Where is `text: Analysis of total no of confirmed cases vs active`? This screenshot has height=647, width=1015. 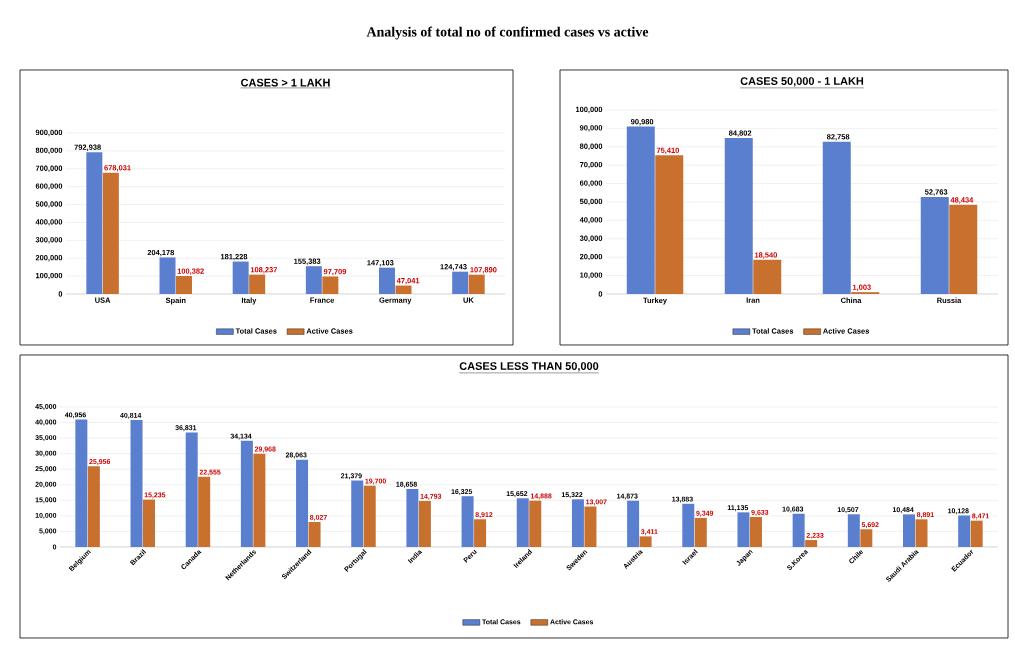
text: Analysis of total no of confirmed cases vs active is located at coordinates (507, 33).